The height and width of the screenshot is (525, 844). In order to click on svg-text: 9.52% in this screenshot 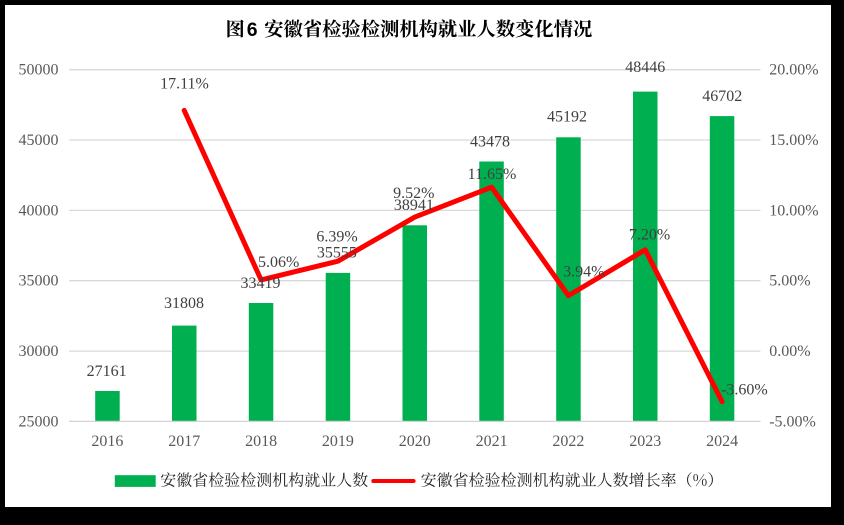, I will do `click(413, 193)`.